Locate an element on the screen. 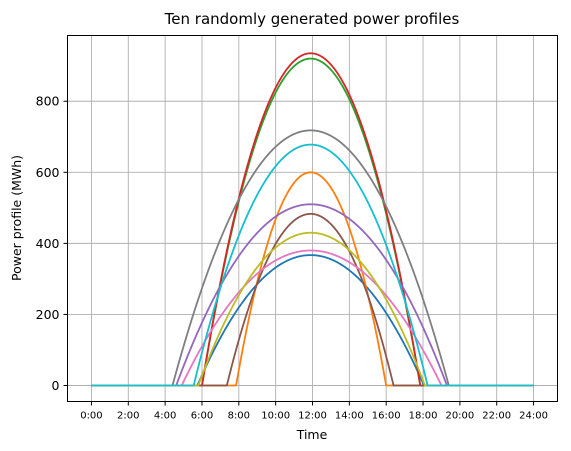  y-axis-label: Power profile (MWh) is located at coordinates (16, 218).